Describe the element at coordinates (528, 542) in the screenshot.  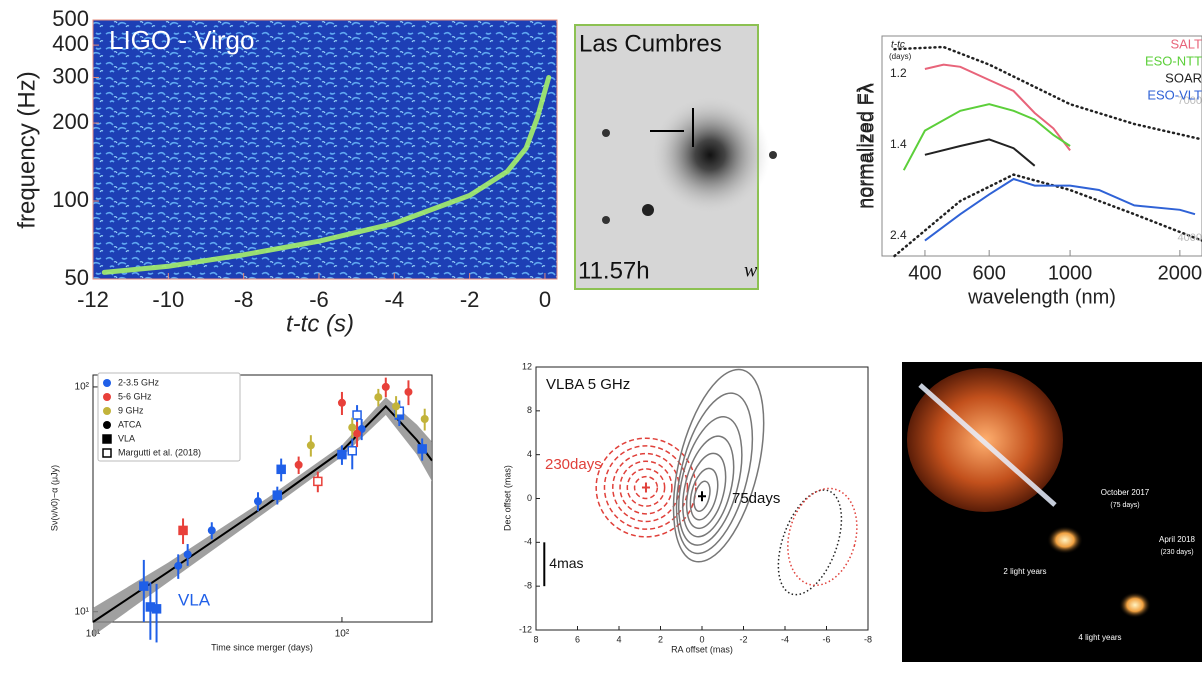
I see `y-tick-label: -4` at that location.